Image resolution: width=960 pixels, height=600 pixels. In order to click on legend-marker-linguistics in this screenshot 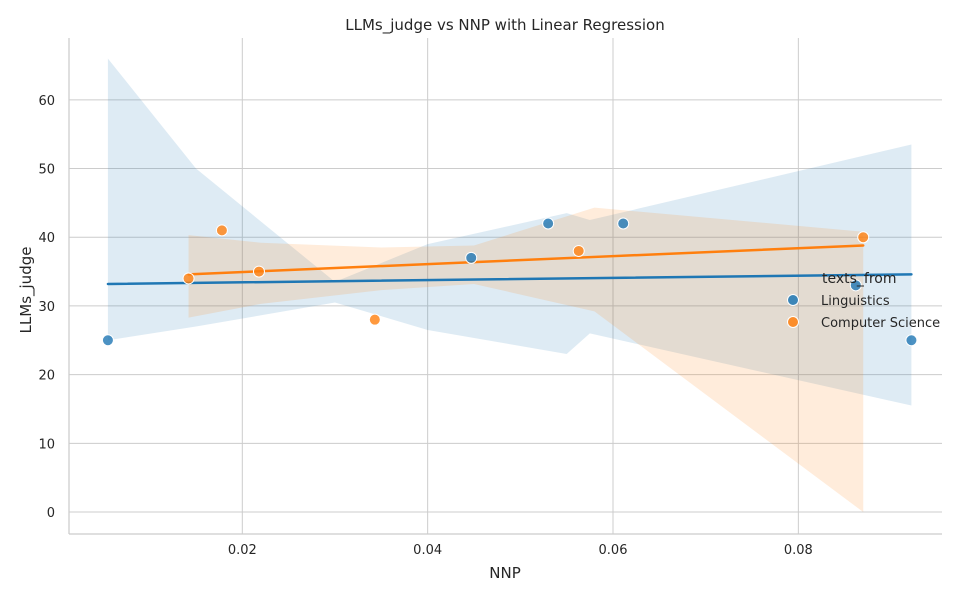, I will do `click(793, 300)`.